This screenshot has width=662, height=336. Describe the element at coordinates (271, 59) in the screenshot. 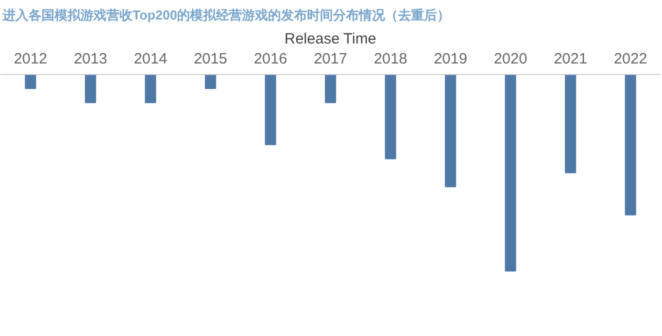

I see `x-tick-label: 2016` at that location.